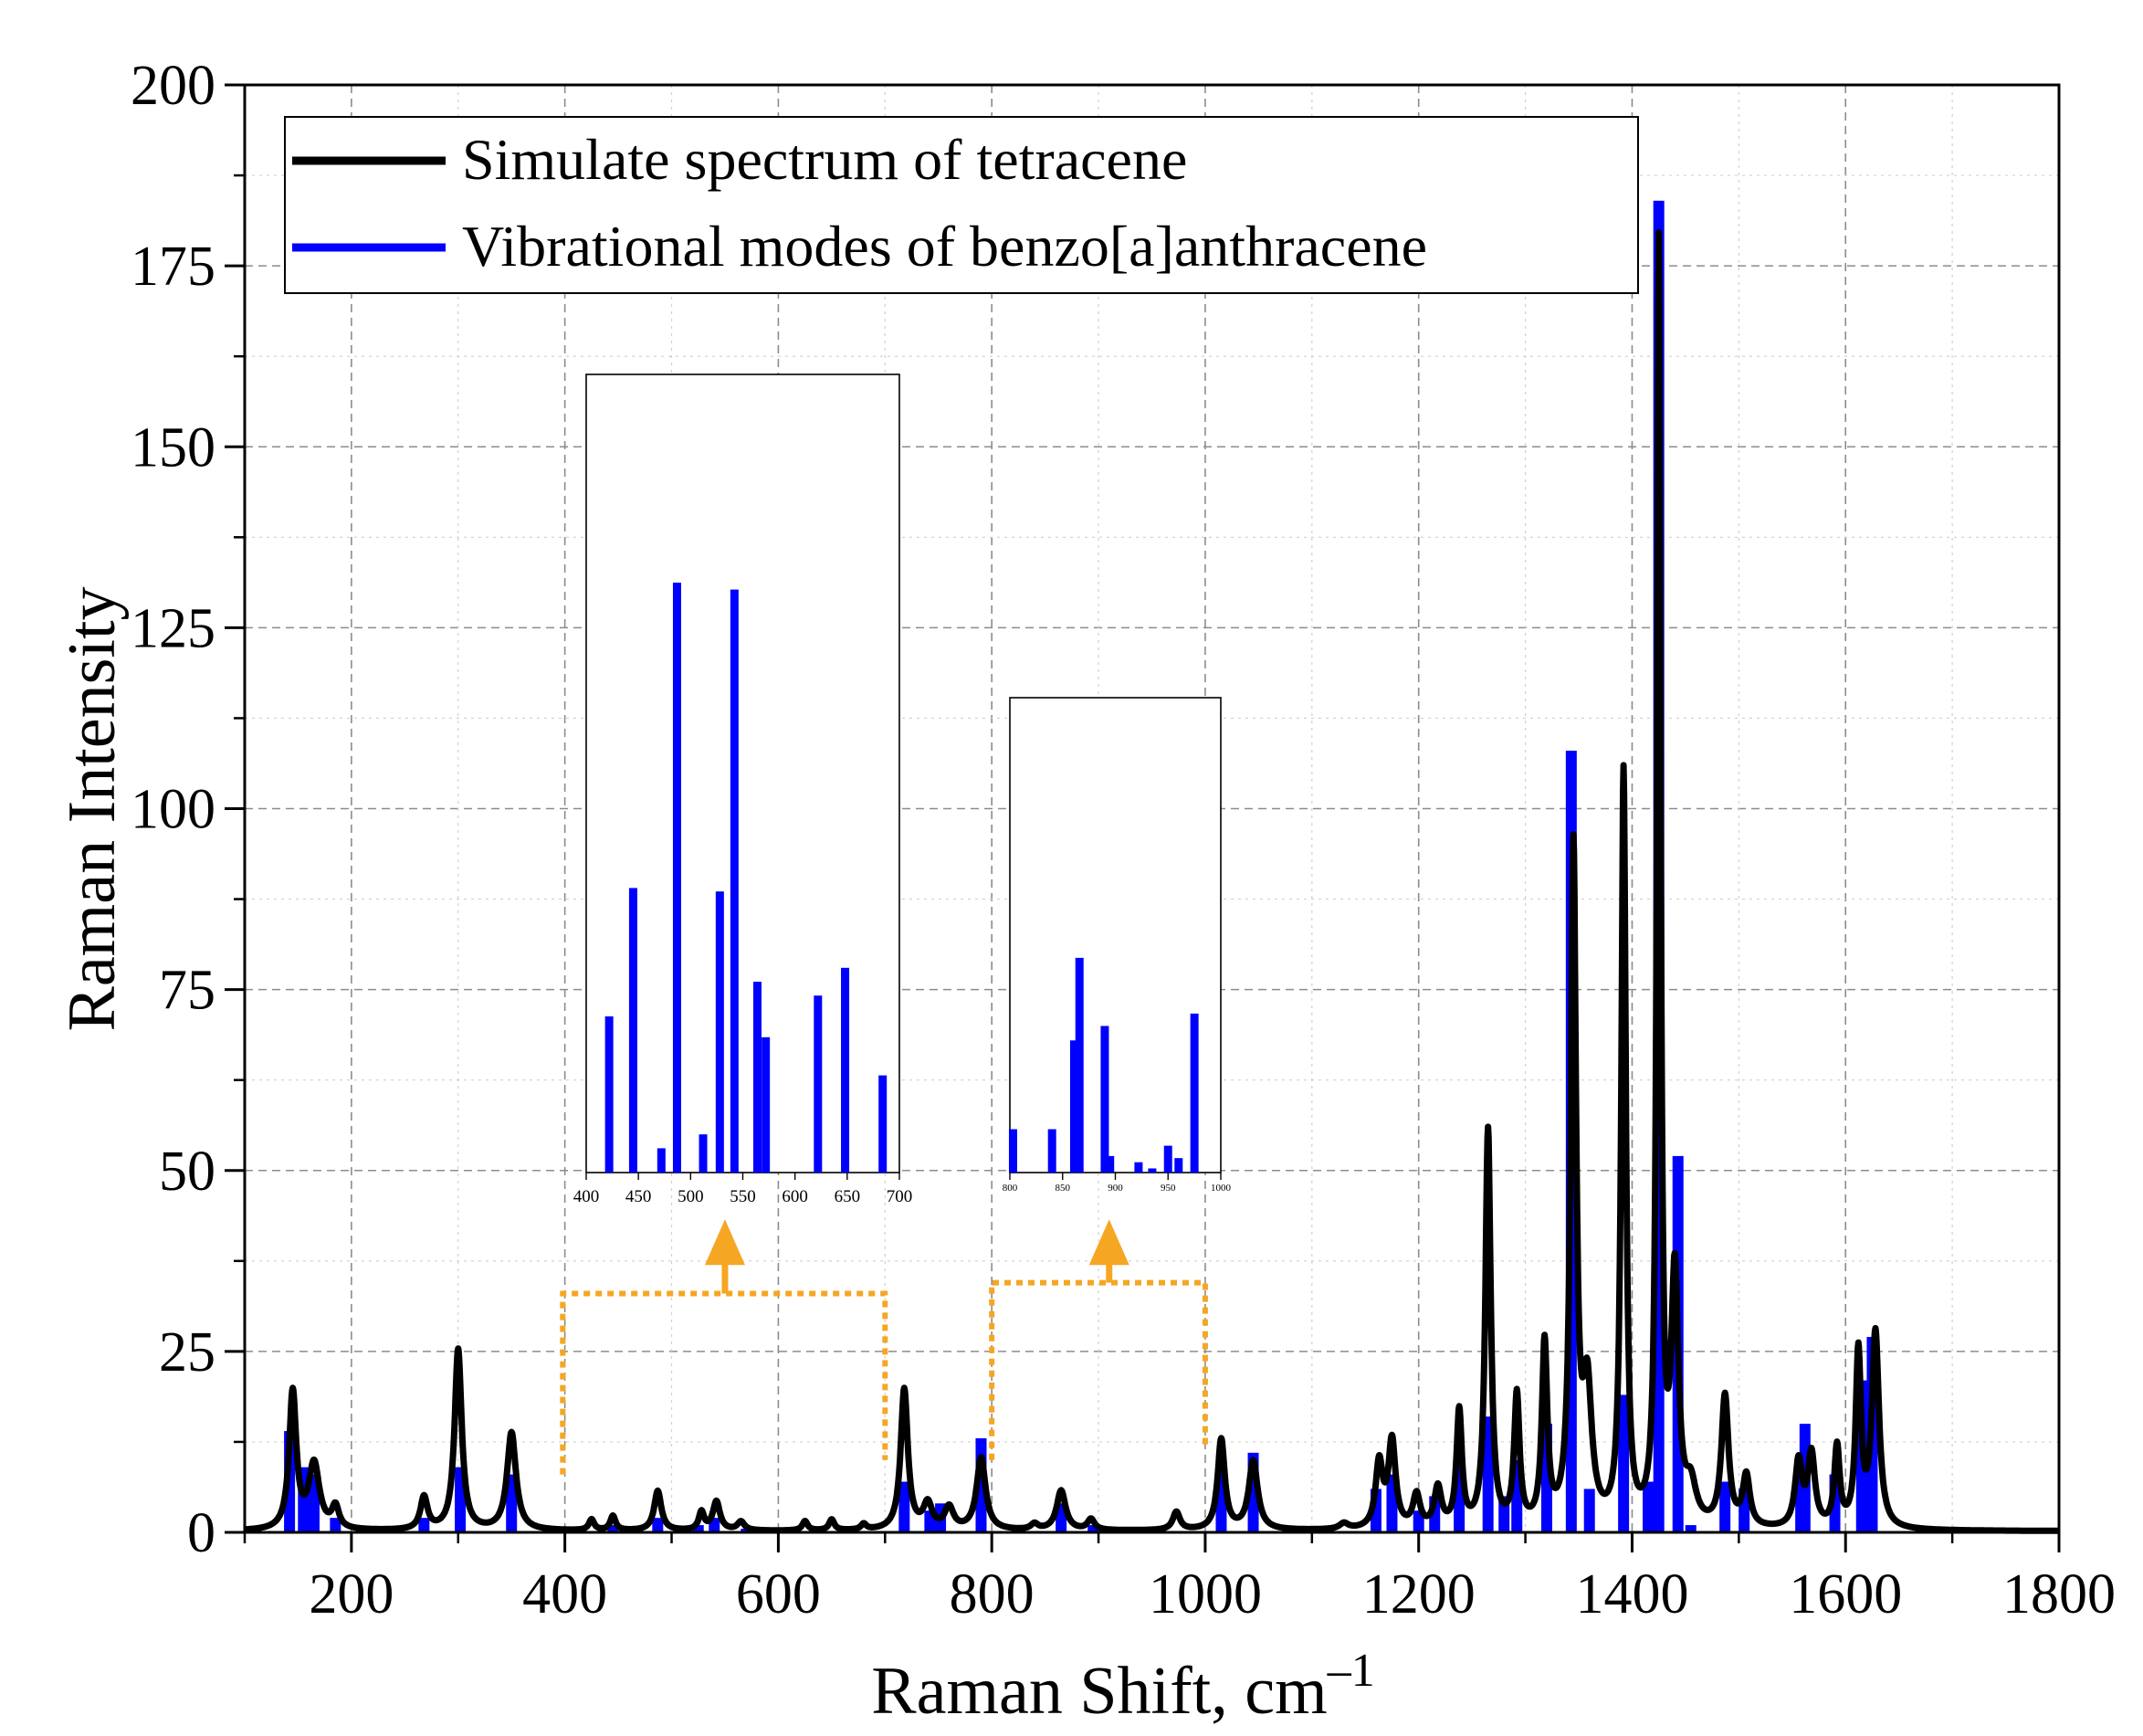 The width and height of the screenshot is (2143, 1736). What do you see at coordinates (944, 246) in the screenshot?
I see `legend-label-benzo-anthracene: Vibrational modes of benzo[a]anthracene` at bounding box center [944, 246].